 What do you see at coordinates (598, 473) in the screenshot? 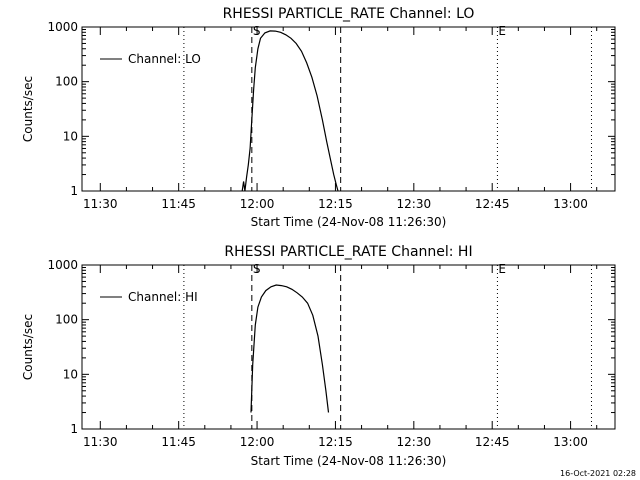
I see `footer-timestamp: 16-Oct-2021 02:28` at bounding box center [598, 473].